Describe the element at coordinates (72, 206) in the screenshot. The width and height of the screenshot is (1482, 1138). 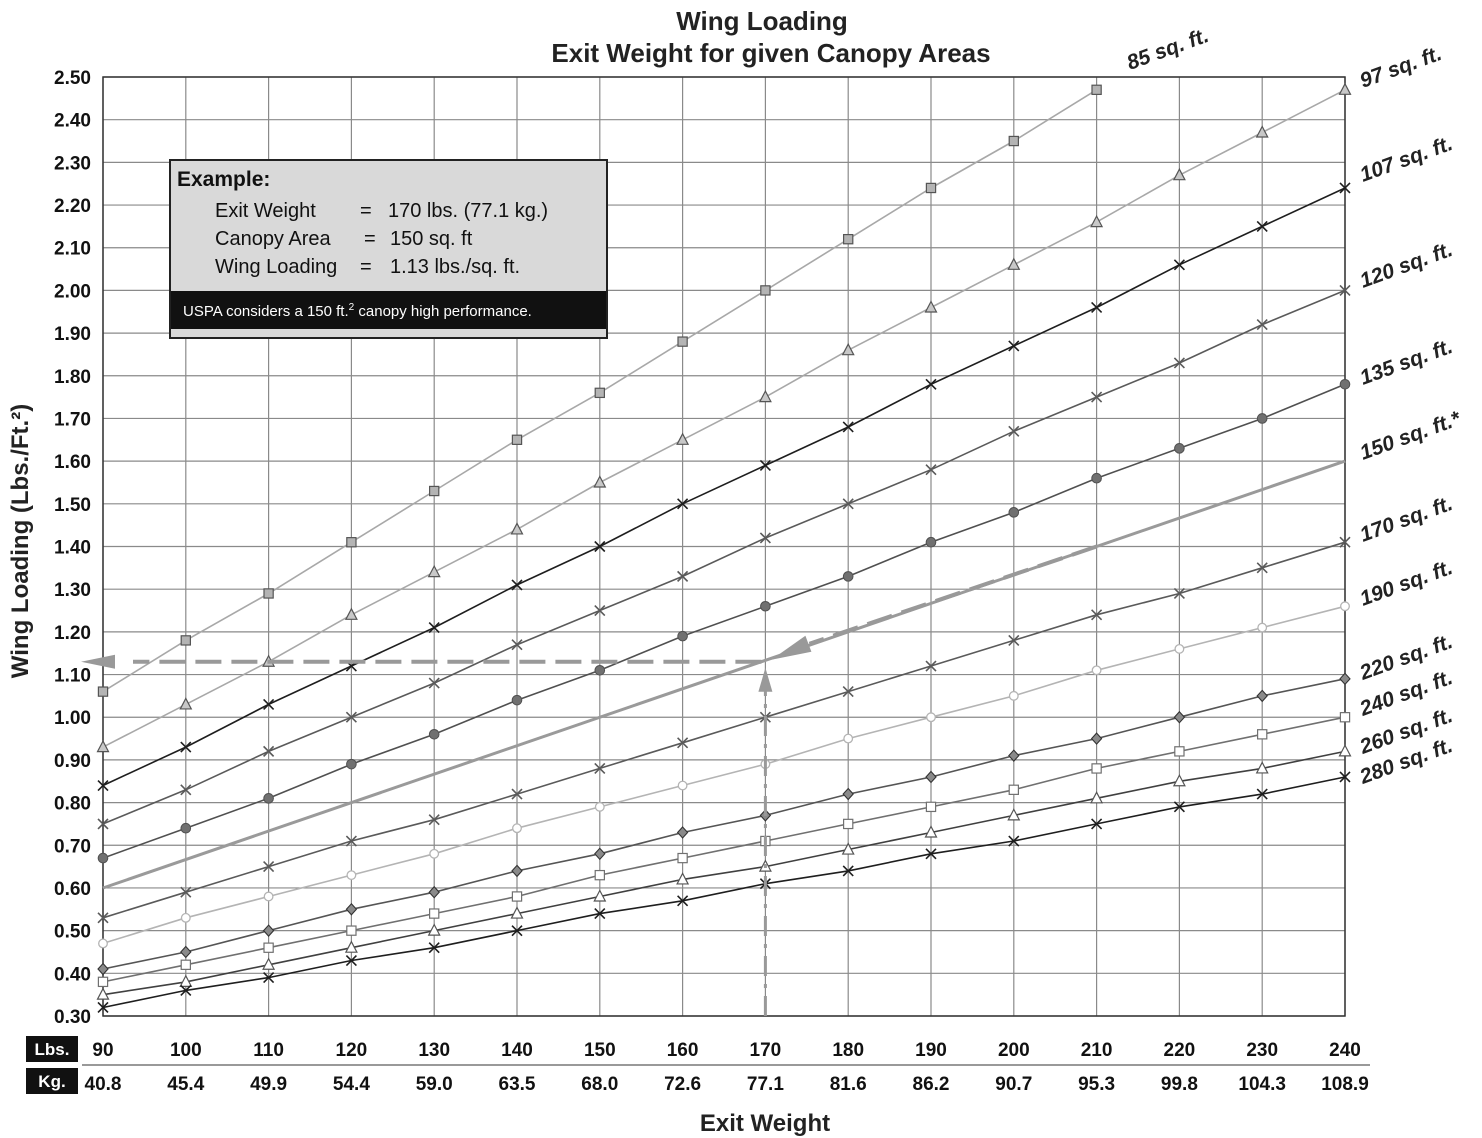
I see `y-tick-label: 2.20` at that location.